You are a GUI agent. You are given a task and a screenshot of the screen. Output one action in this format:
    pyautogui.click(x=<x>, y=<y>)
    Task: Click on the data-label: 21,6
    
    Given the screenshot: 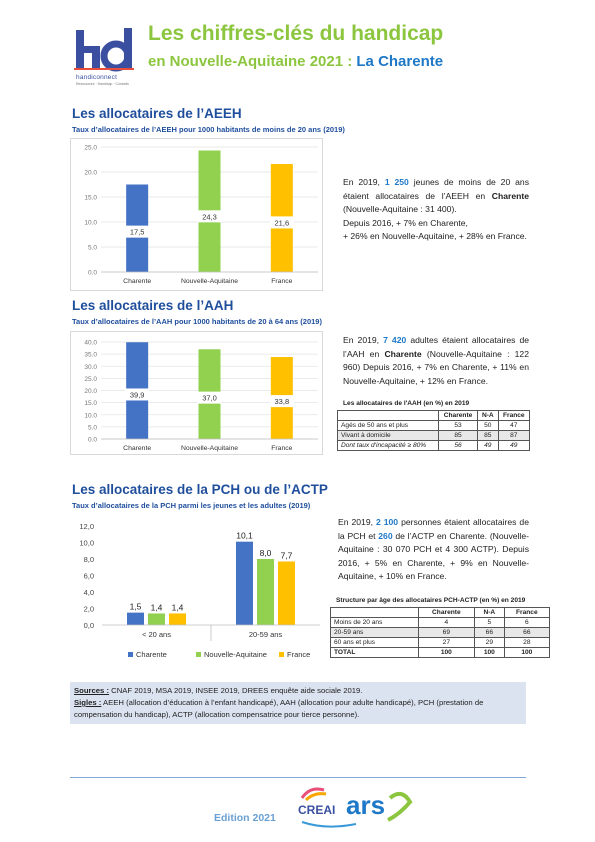 What is the action you would take?
    pyautogui.click(x=282, y=222)
    